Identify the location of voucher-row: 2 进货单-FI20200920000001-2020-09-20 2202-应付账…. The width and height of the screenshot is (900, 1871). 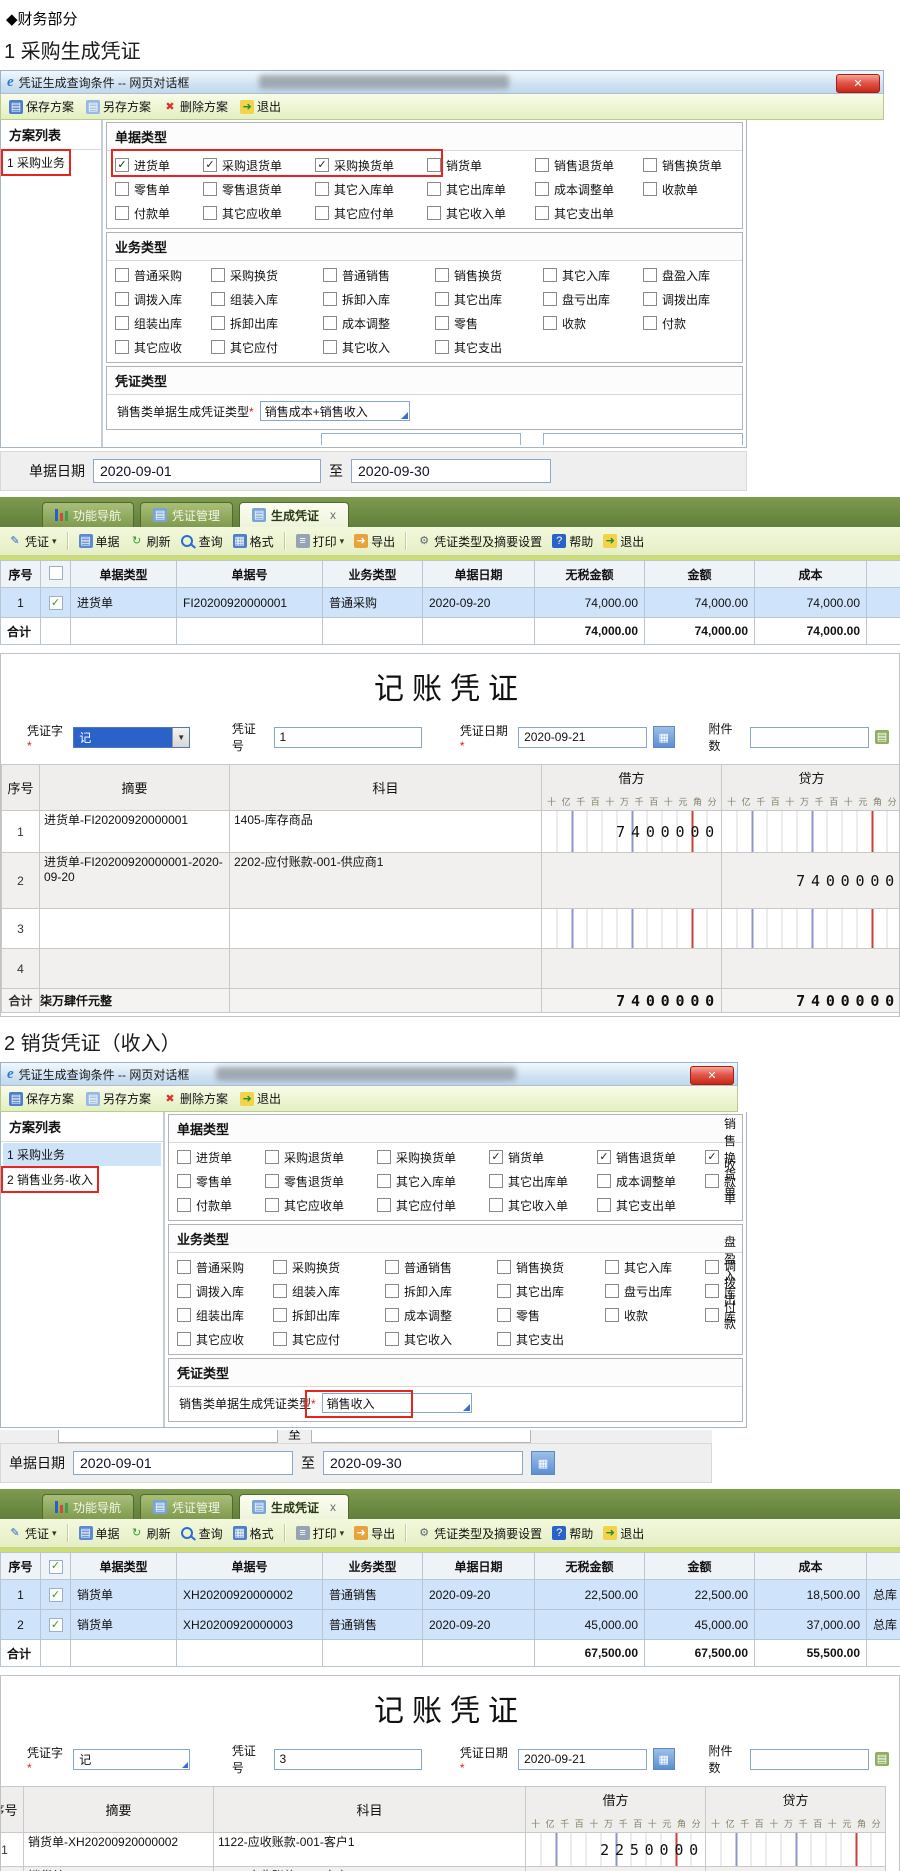
(450, 880).